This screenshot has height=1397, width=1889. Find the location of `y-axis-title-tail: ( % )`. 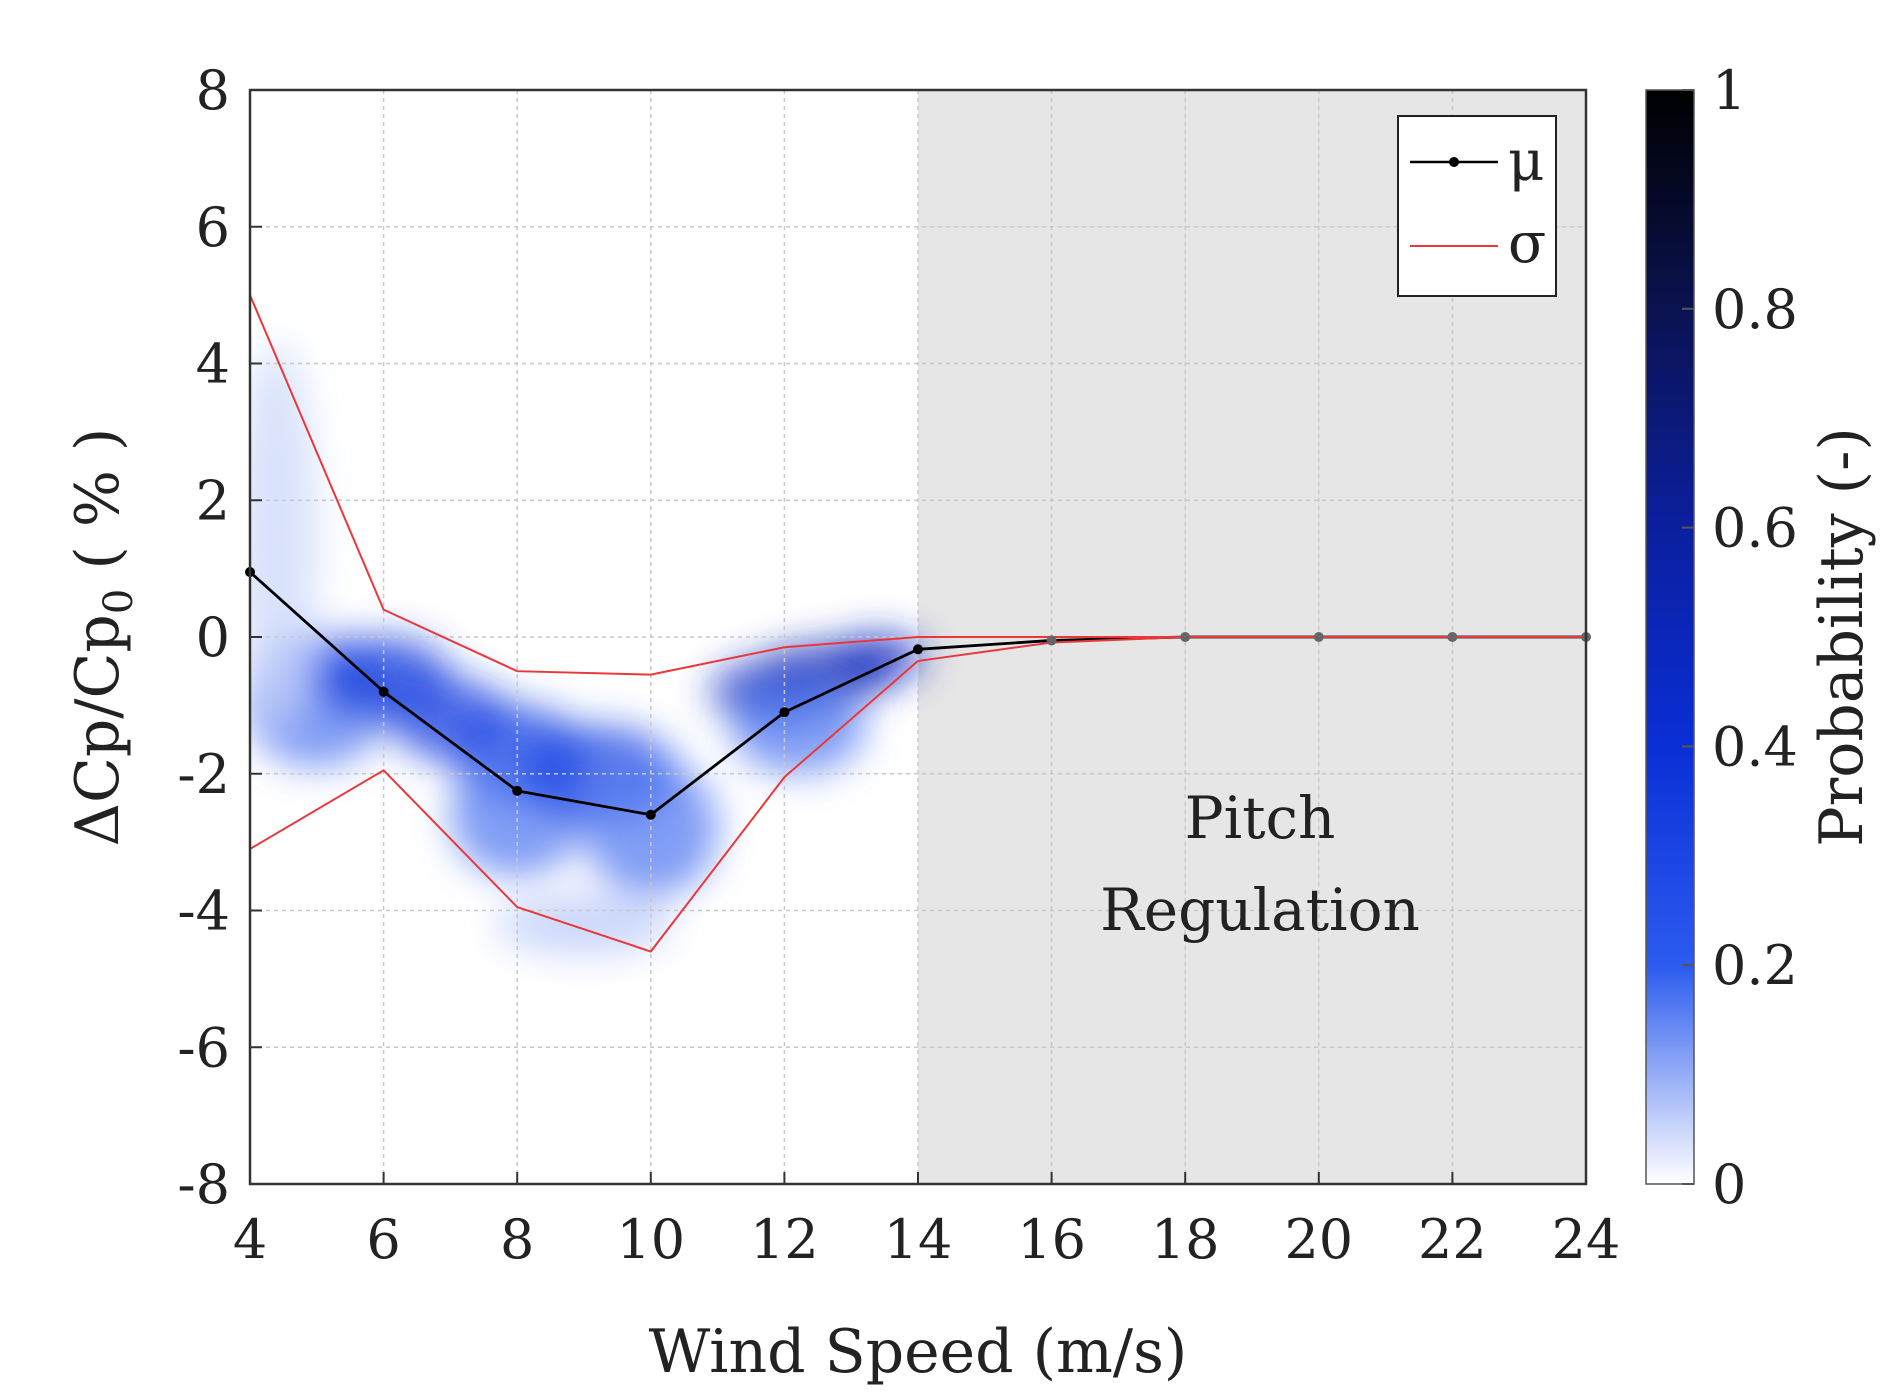

y-axis-title-tail: ( % ) is located at coordinates (98, 508).